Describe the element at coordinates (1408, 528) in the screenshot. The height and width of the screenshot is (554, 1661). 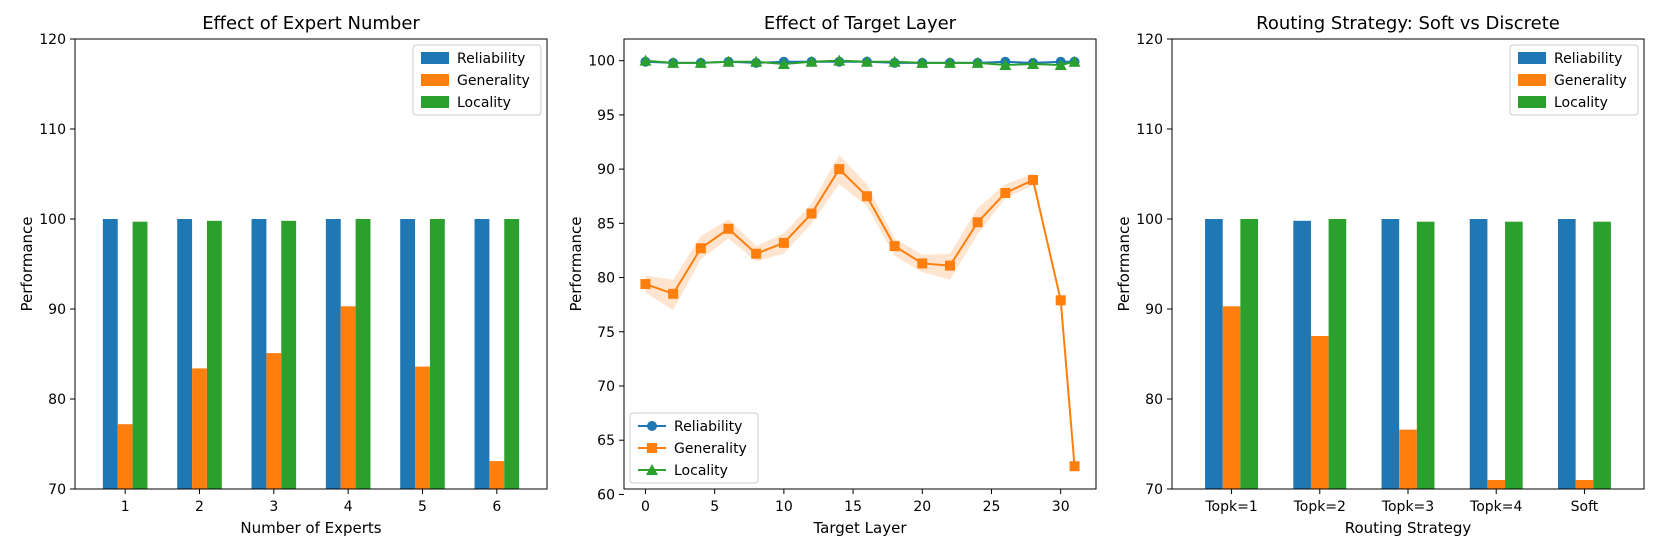
I see `x-axis-label: Routing Strategy` at that location.